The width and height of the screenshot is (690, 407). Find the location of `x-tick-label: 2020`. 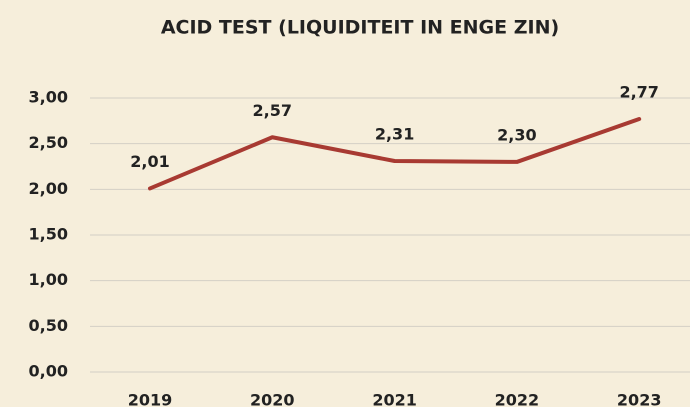

x-tick-label: 2020 is located at coordinates (272, 399).